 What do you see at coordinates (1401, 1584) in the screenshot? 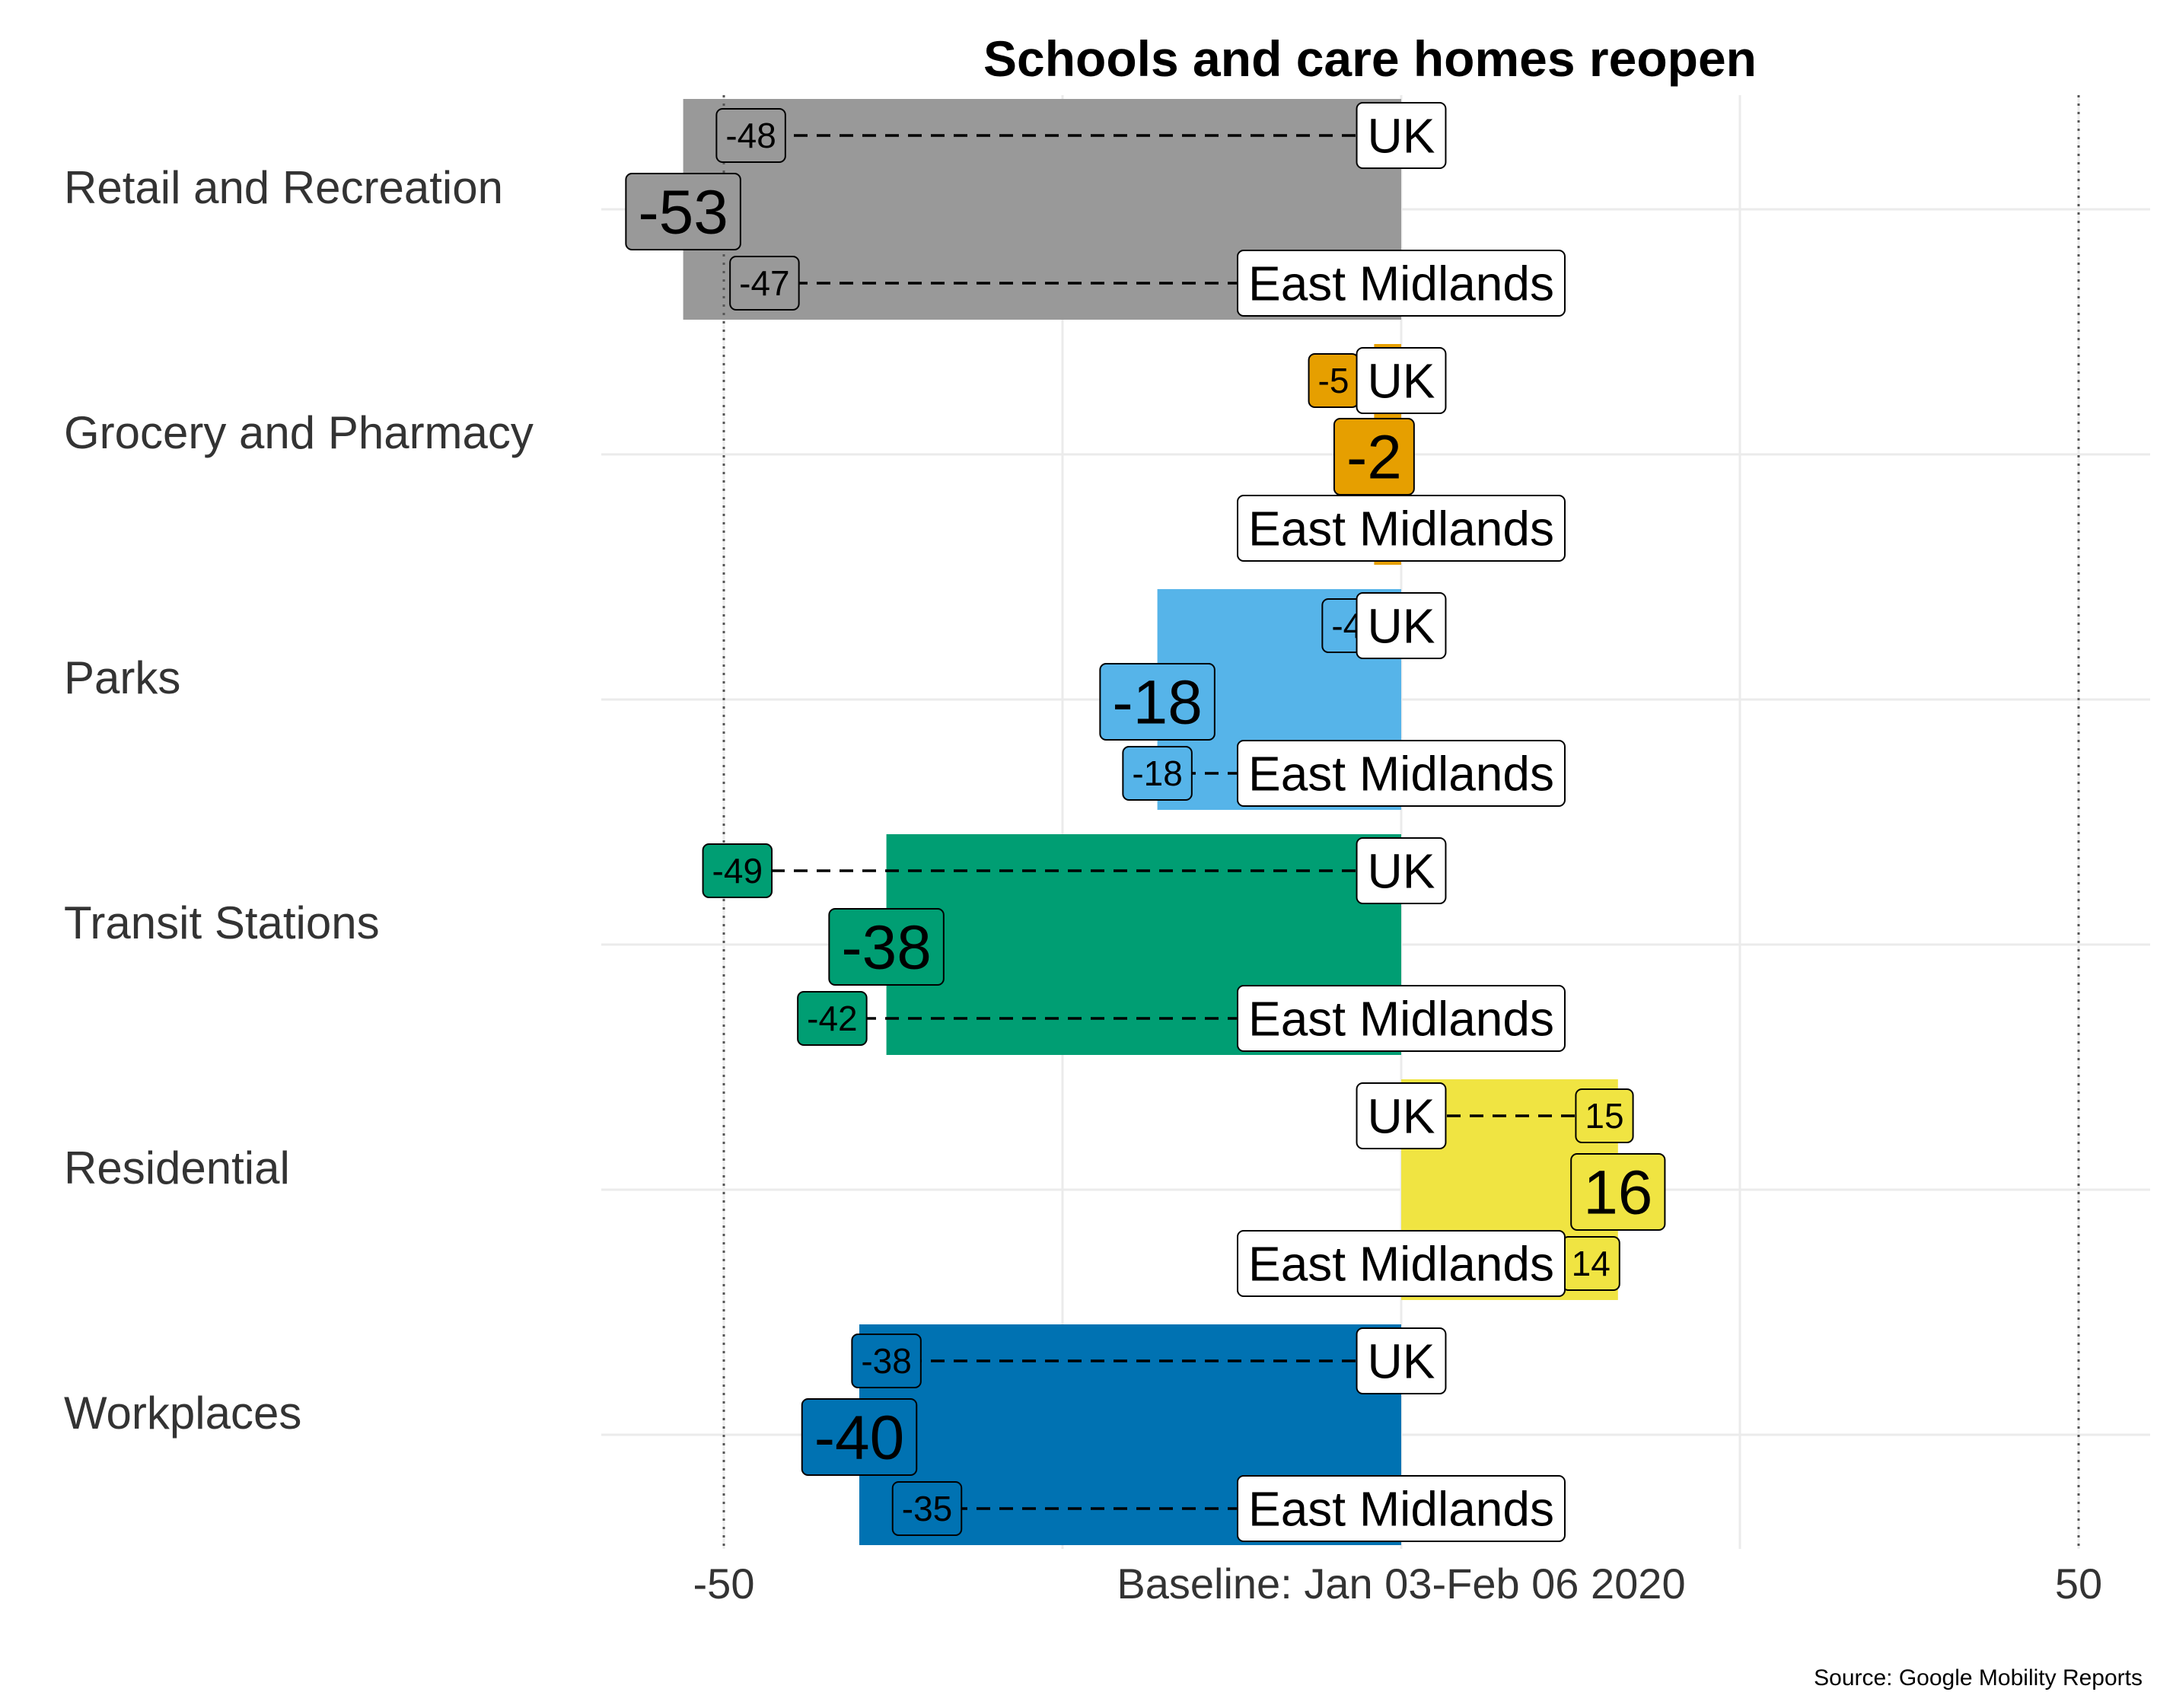
I see `x-tick-label: Baseline: Jan 03-Feb 06 2020` at bounding box center [1401, 1584].